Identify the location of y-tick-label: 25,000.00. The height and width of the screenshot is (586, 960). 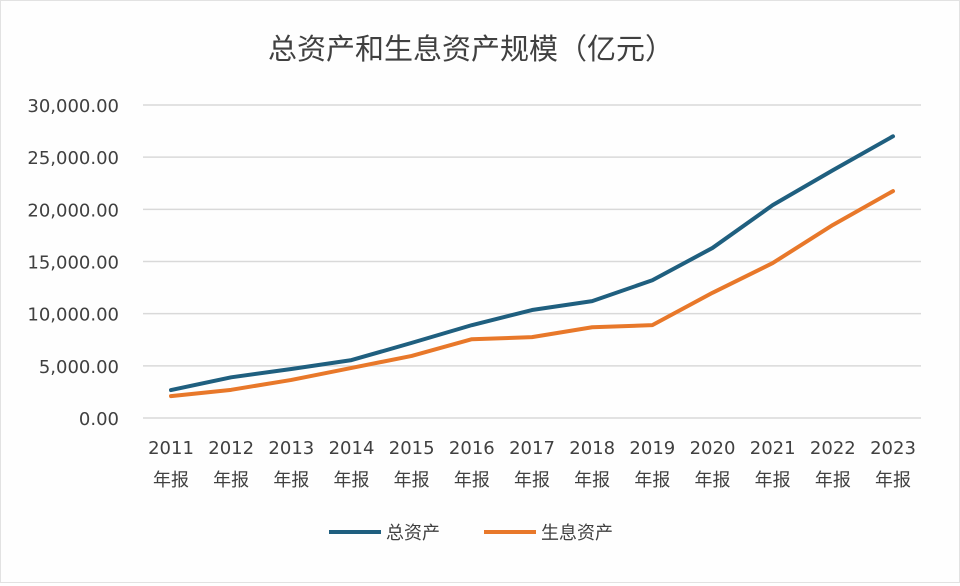
(73, 158).